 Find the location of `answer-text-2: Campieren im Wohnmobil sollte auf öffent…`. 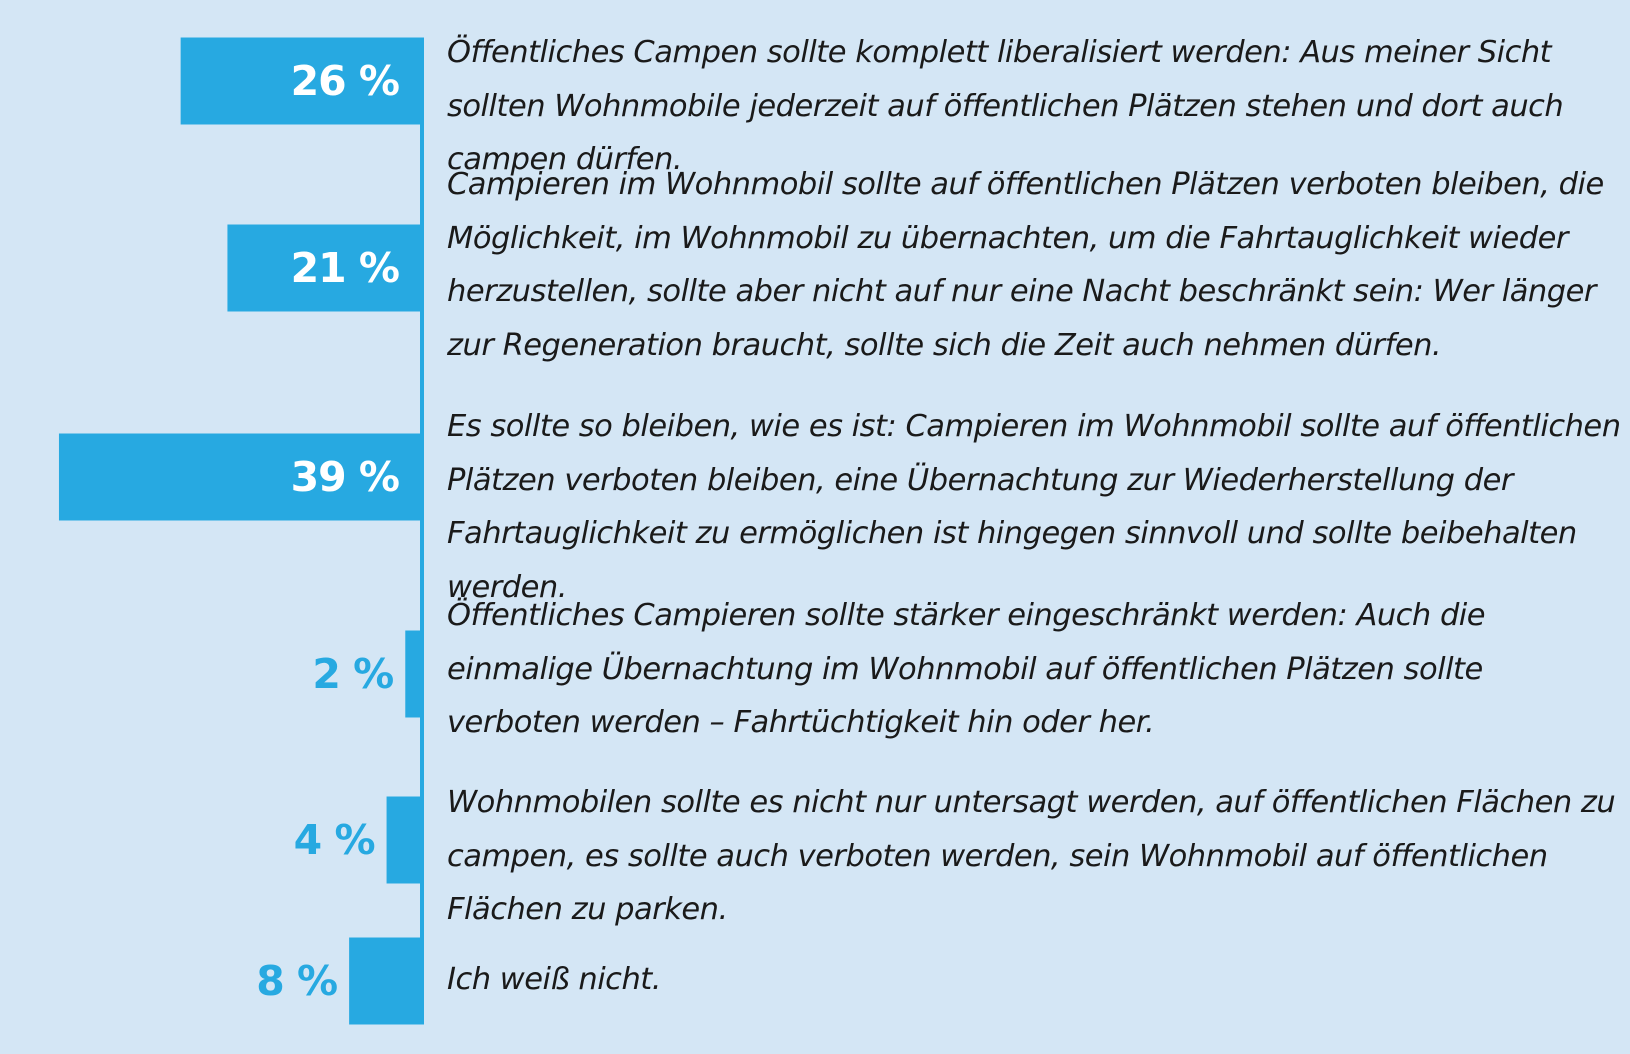

answer-text-2: Campieren im Wohnmobil sollte auf öffent… is located at coordinates (1025, 265).